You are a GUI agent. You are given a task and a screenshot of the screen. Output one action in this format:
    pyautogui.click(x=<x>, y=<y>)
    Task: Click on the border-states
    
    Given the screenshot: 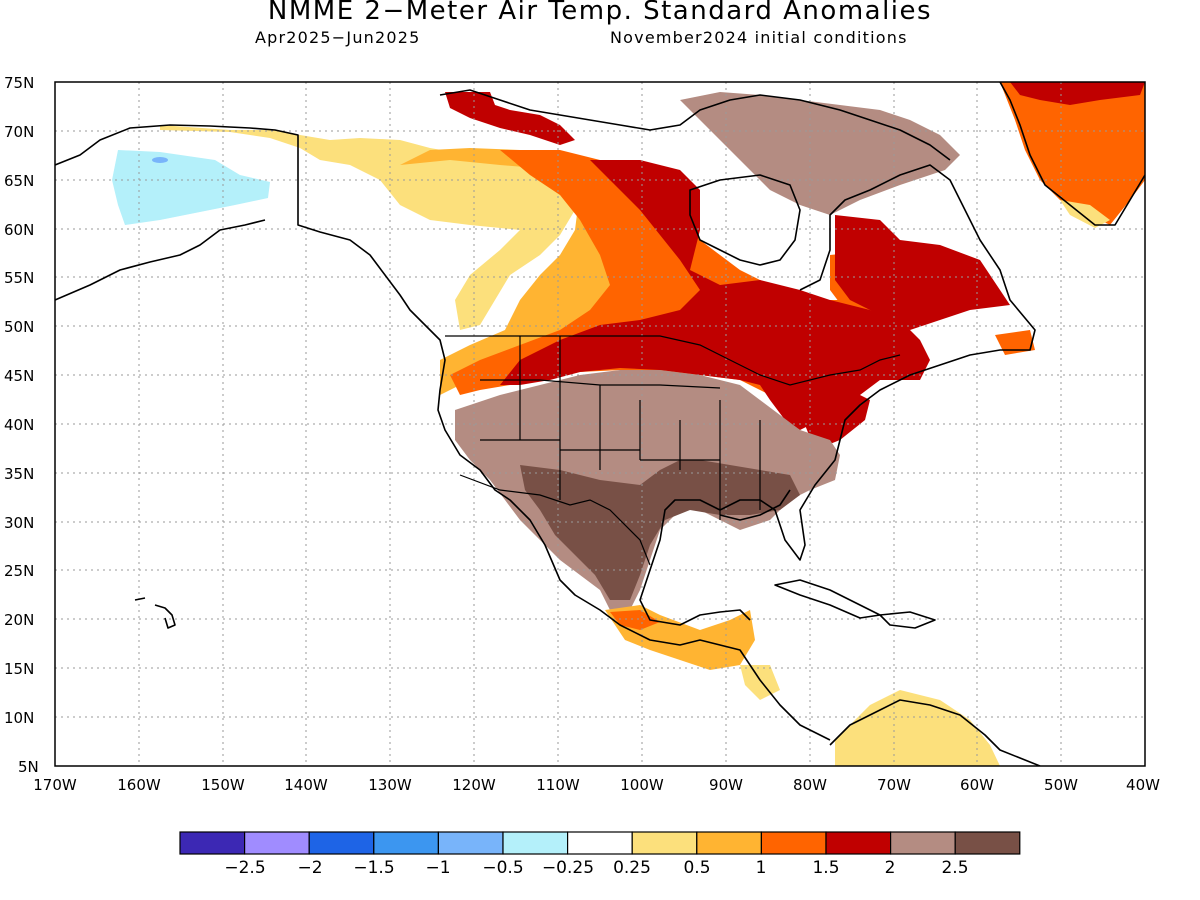 What is the action you would take?
    pyautogui.click(x=620, y=428)
    